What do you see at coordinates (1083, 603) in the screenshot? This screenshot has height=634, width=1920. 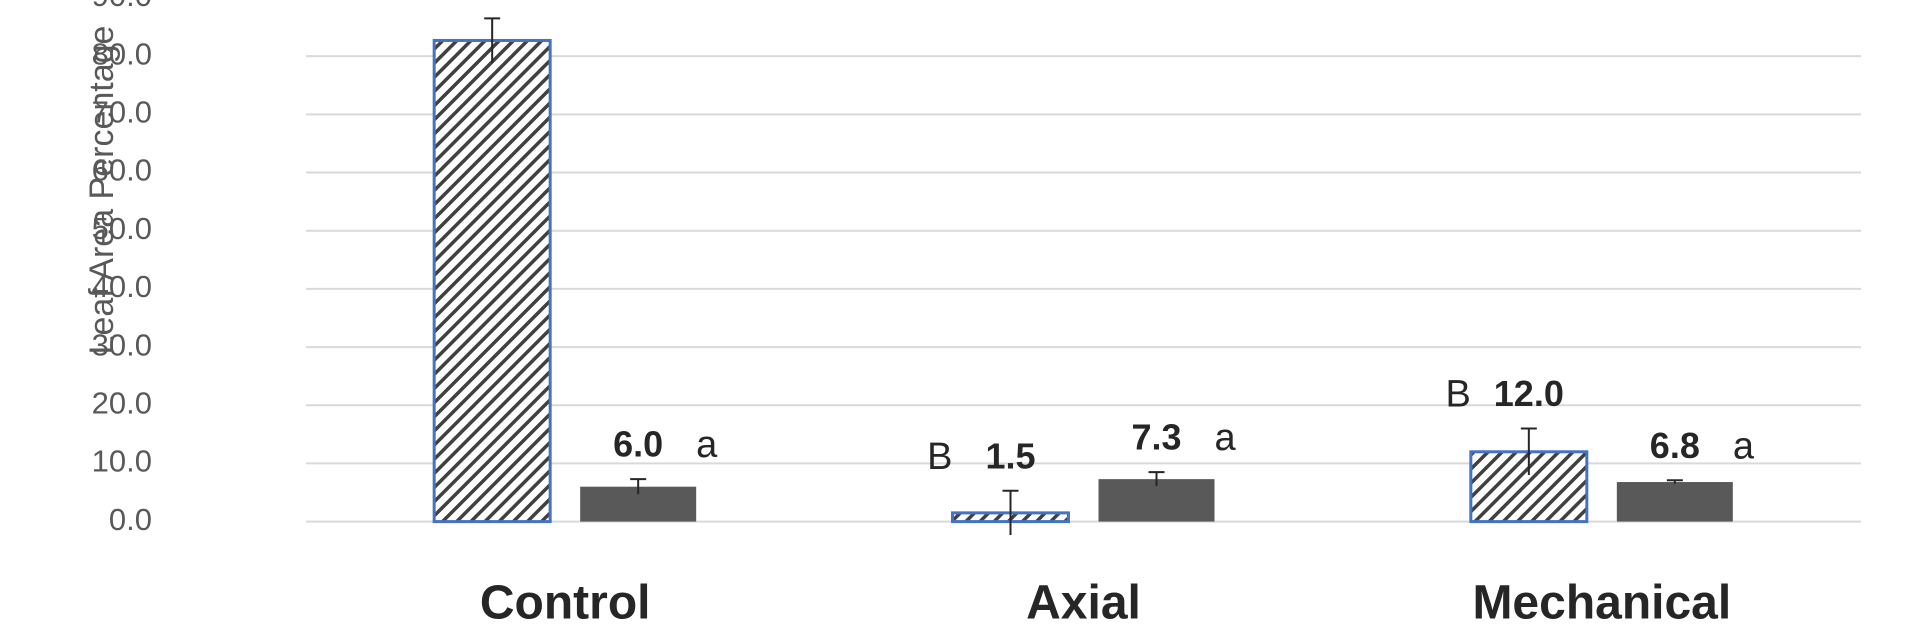 I see `x-tick-label: Axial` at bounding box center [1083, 603].